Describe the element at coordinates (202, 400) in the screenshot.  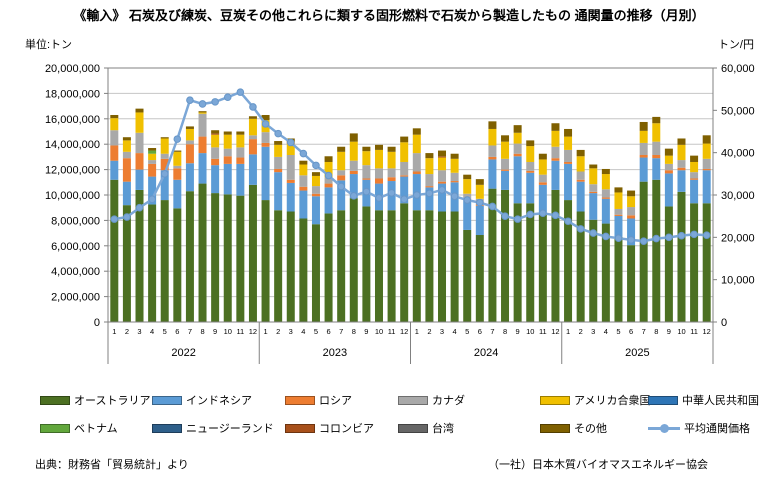
I see `legend-item-2: インドネシア` at that location.